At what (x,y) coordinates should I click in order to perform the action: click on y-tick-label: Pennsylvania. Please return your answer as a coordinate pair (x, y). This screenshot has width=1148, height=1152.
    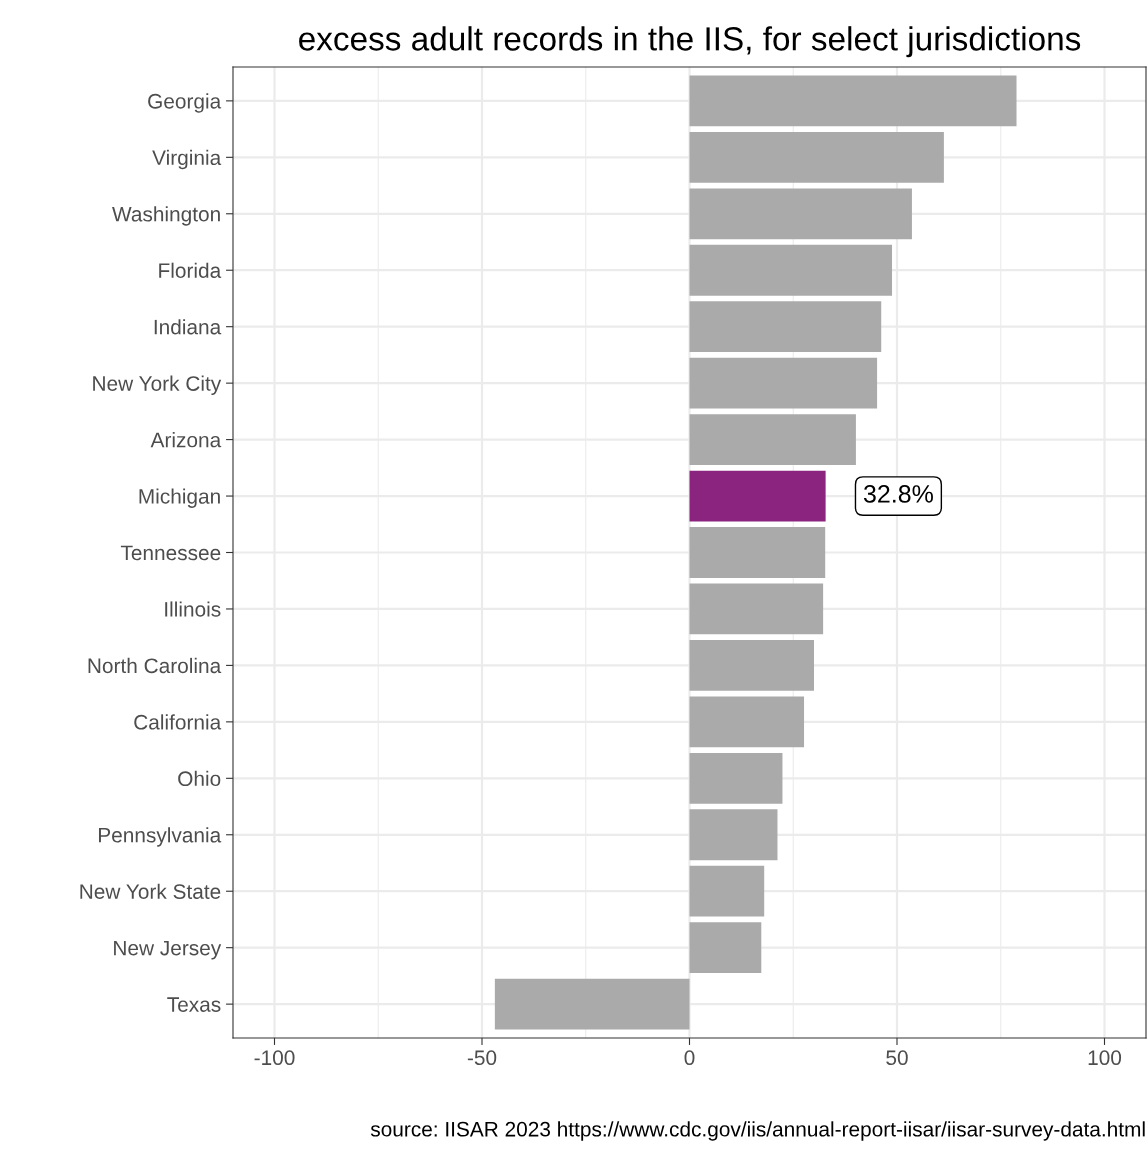
    Looking at the image, I should click on (160, 837).